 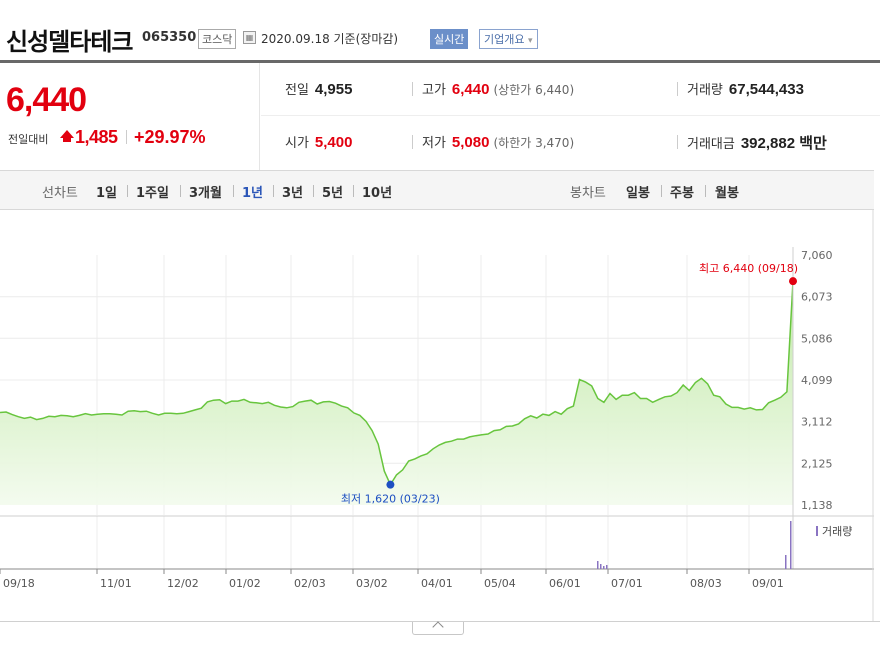 What do you see at coordinates (817, 463) in the screenshot?
I see `y-tick-label: 2,125` at bounding box center [817, 463].